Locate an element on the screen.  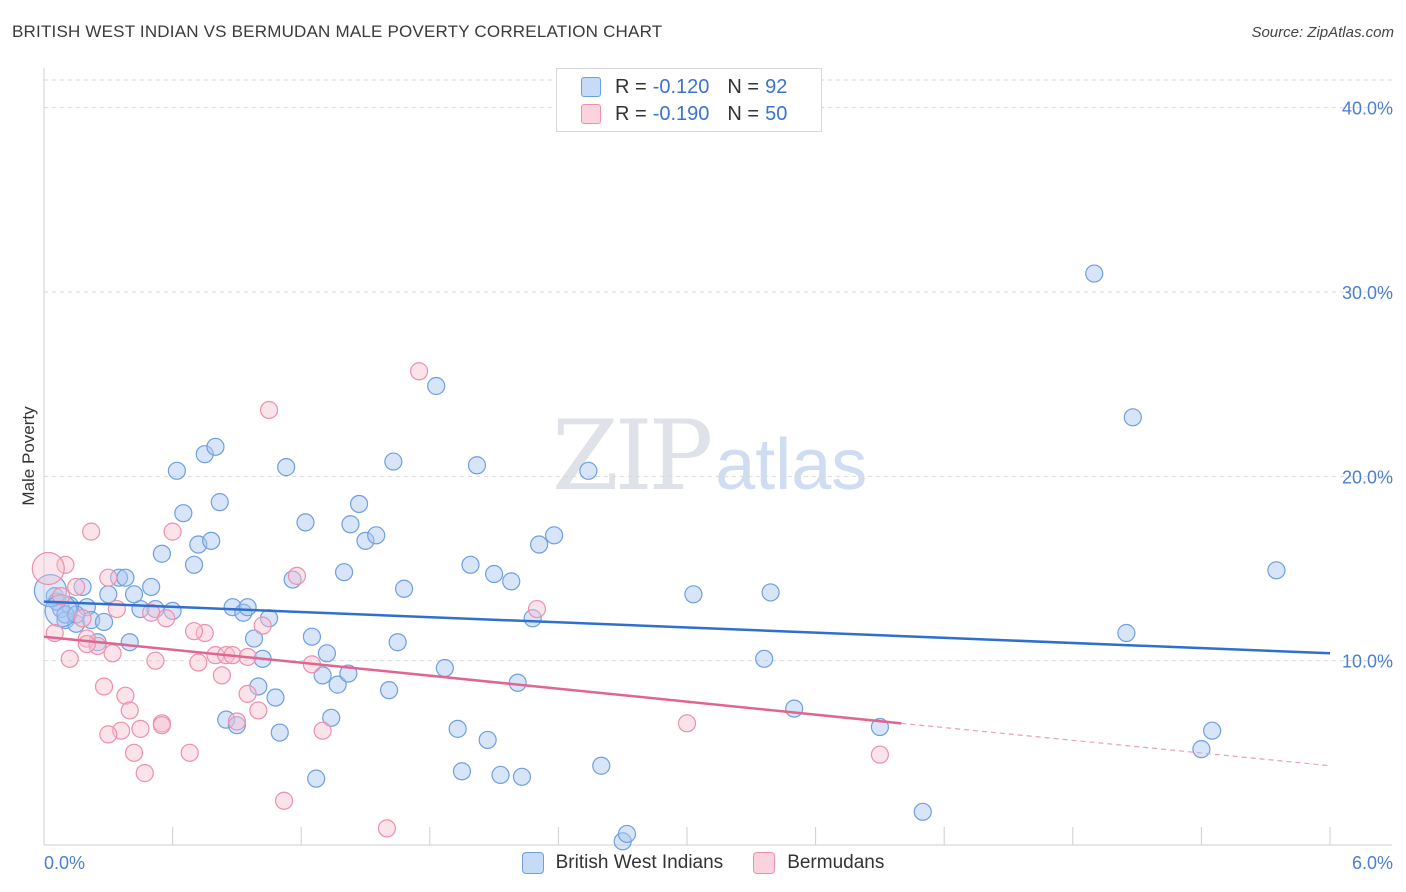
trend-line-bermudans-extension is located at coordinates (1116, 744).